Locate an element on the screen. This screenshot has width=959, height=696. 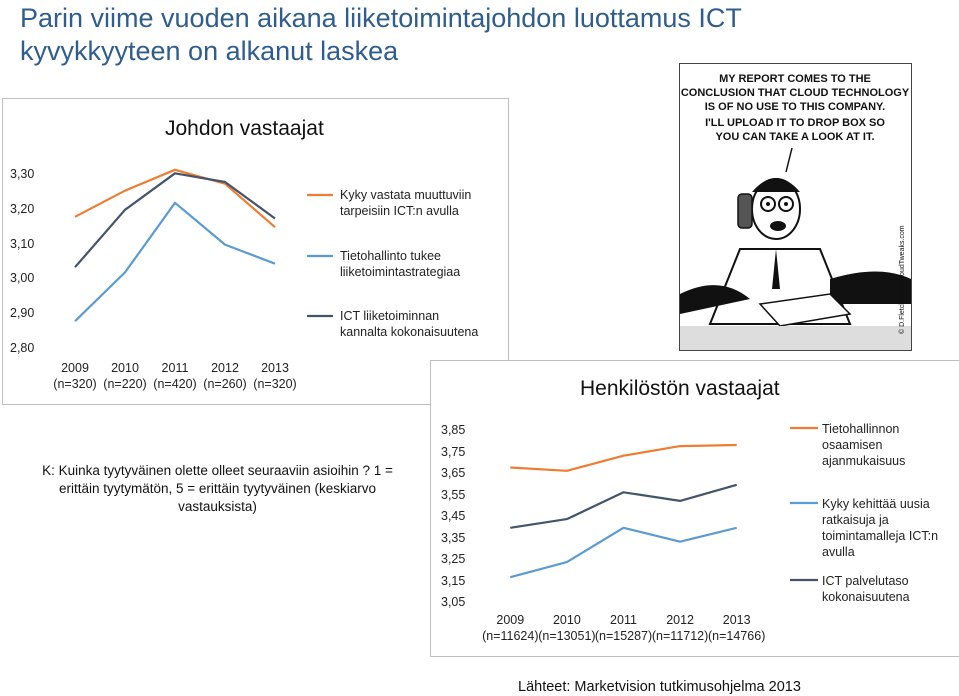
management-chart-title: Johdon vastaajat is located at coordinates (244, 128).